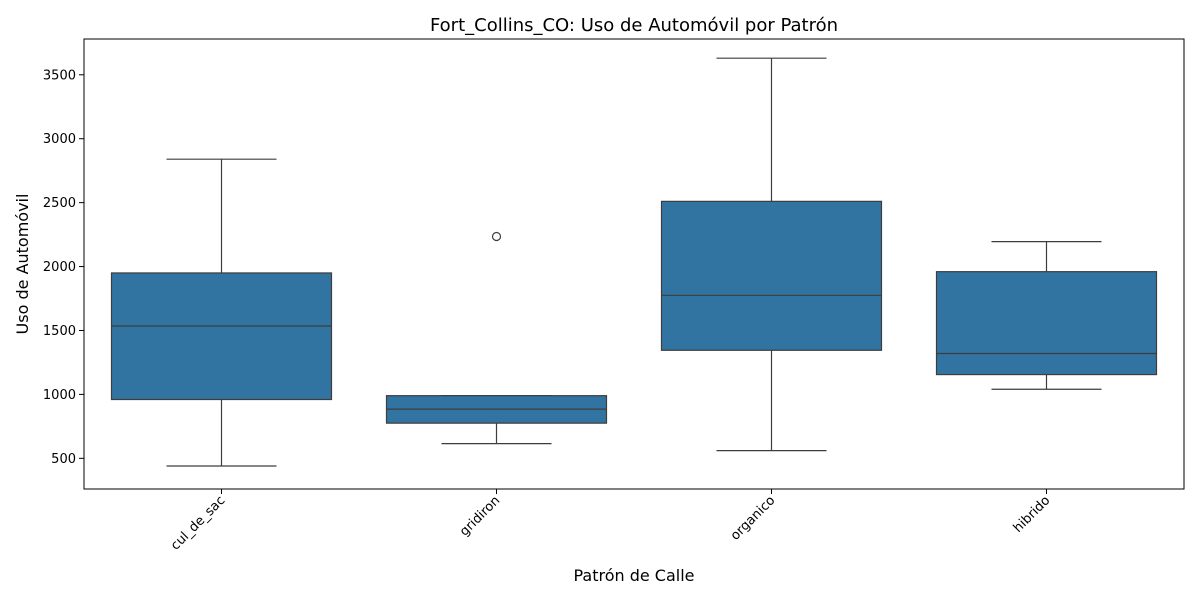  Describe the element at coordinates (22, 264) in the screenshot. I see `y-axis-label: Uso de Automóvil` at that location.